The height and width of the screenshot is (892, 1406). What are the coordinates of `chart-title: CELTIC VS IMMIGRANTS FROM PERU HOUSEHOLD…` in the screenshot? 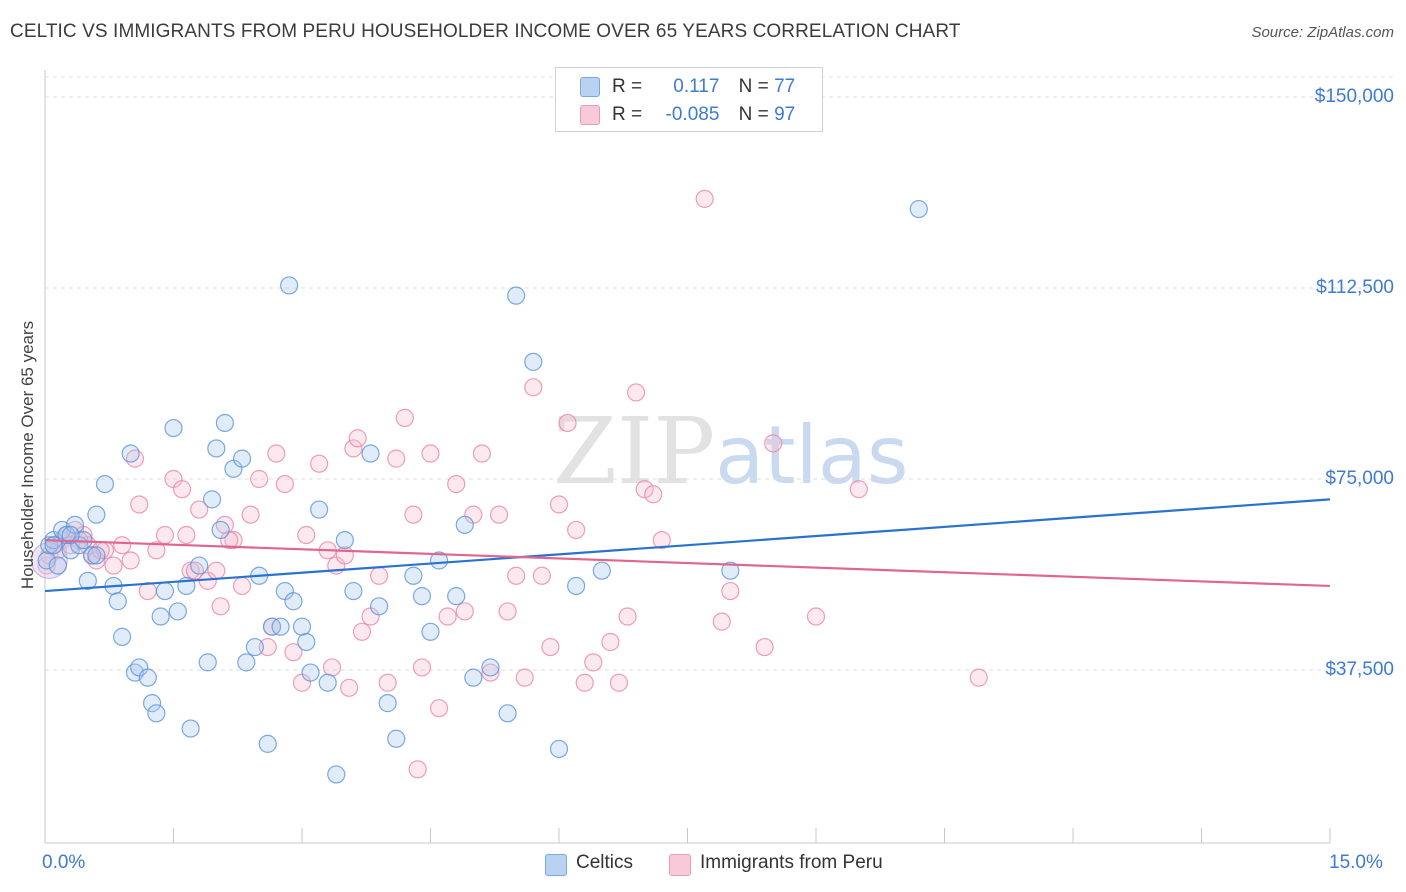 It's located at (485, 31).